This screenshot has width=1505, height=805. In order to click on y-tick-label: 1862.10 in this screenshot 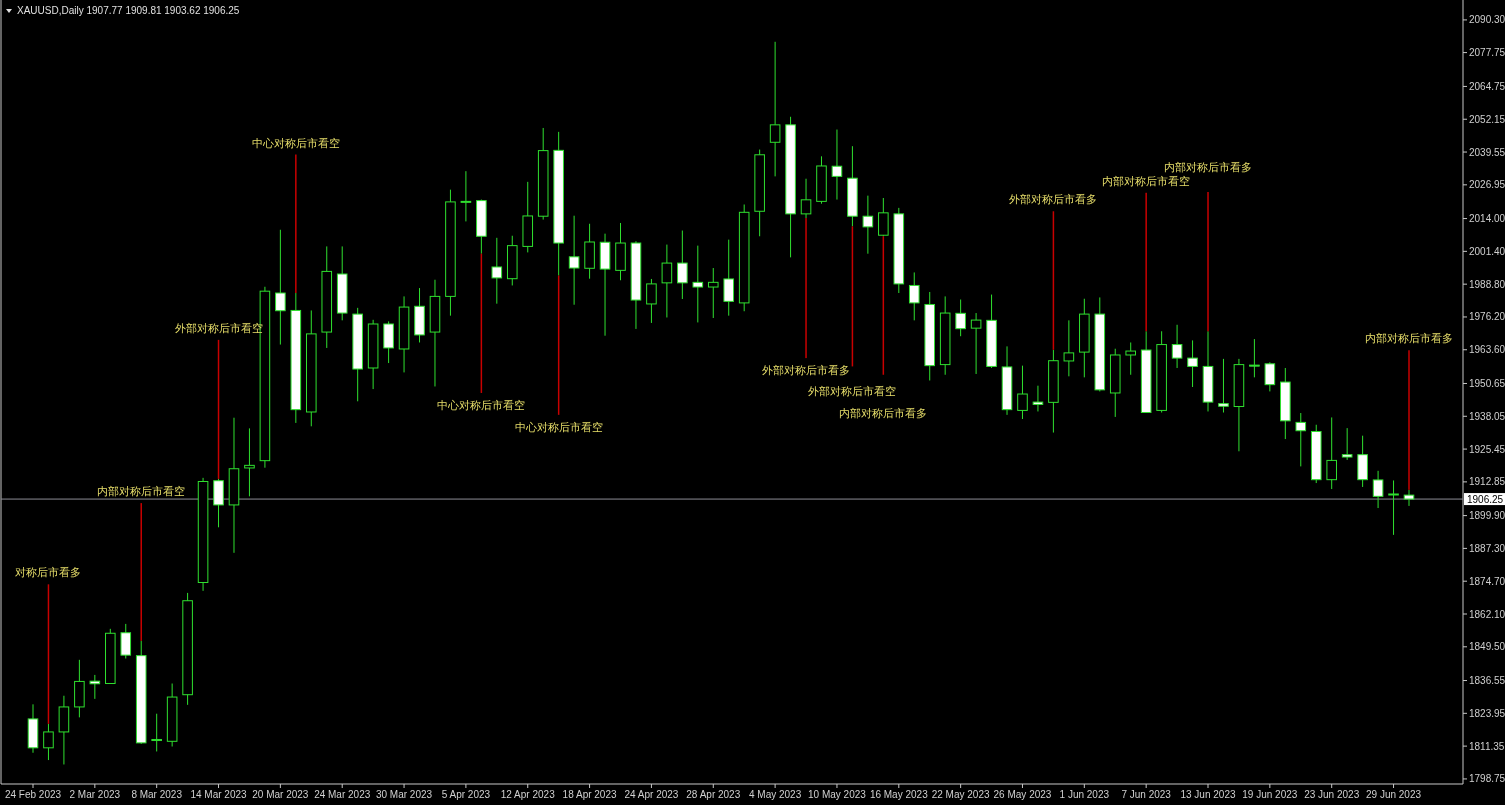, I will do `click(1487, 614)`.